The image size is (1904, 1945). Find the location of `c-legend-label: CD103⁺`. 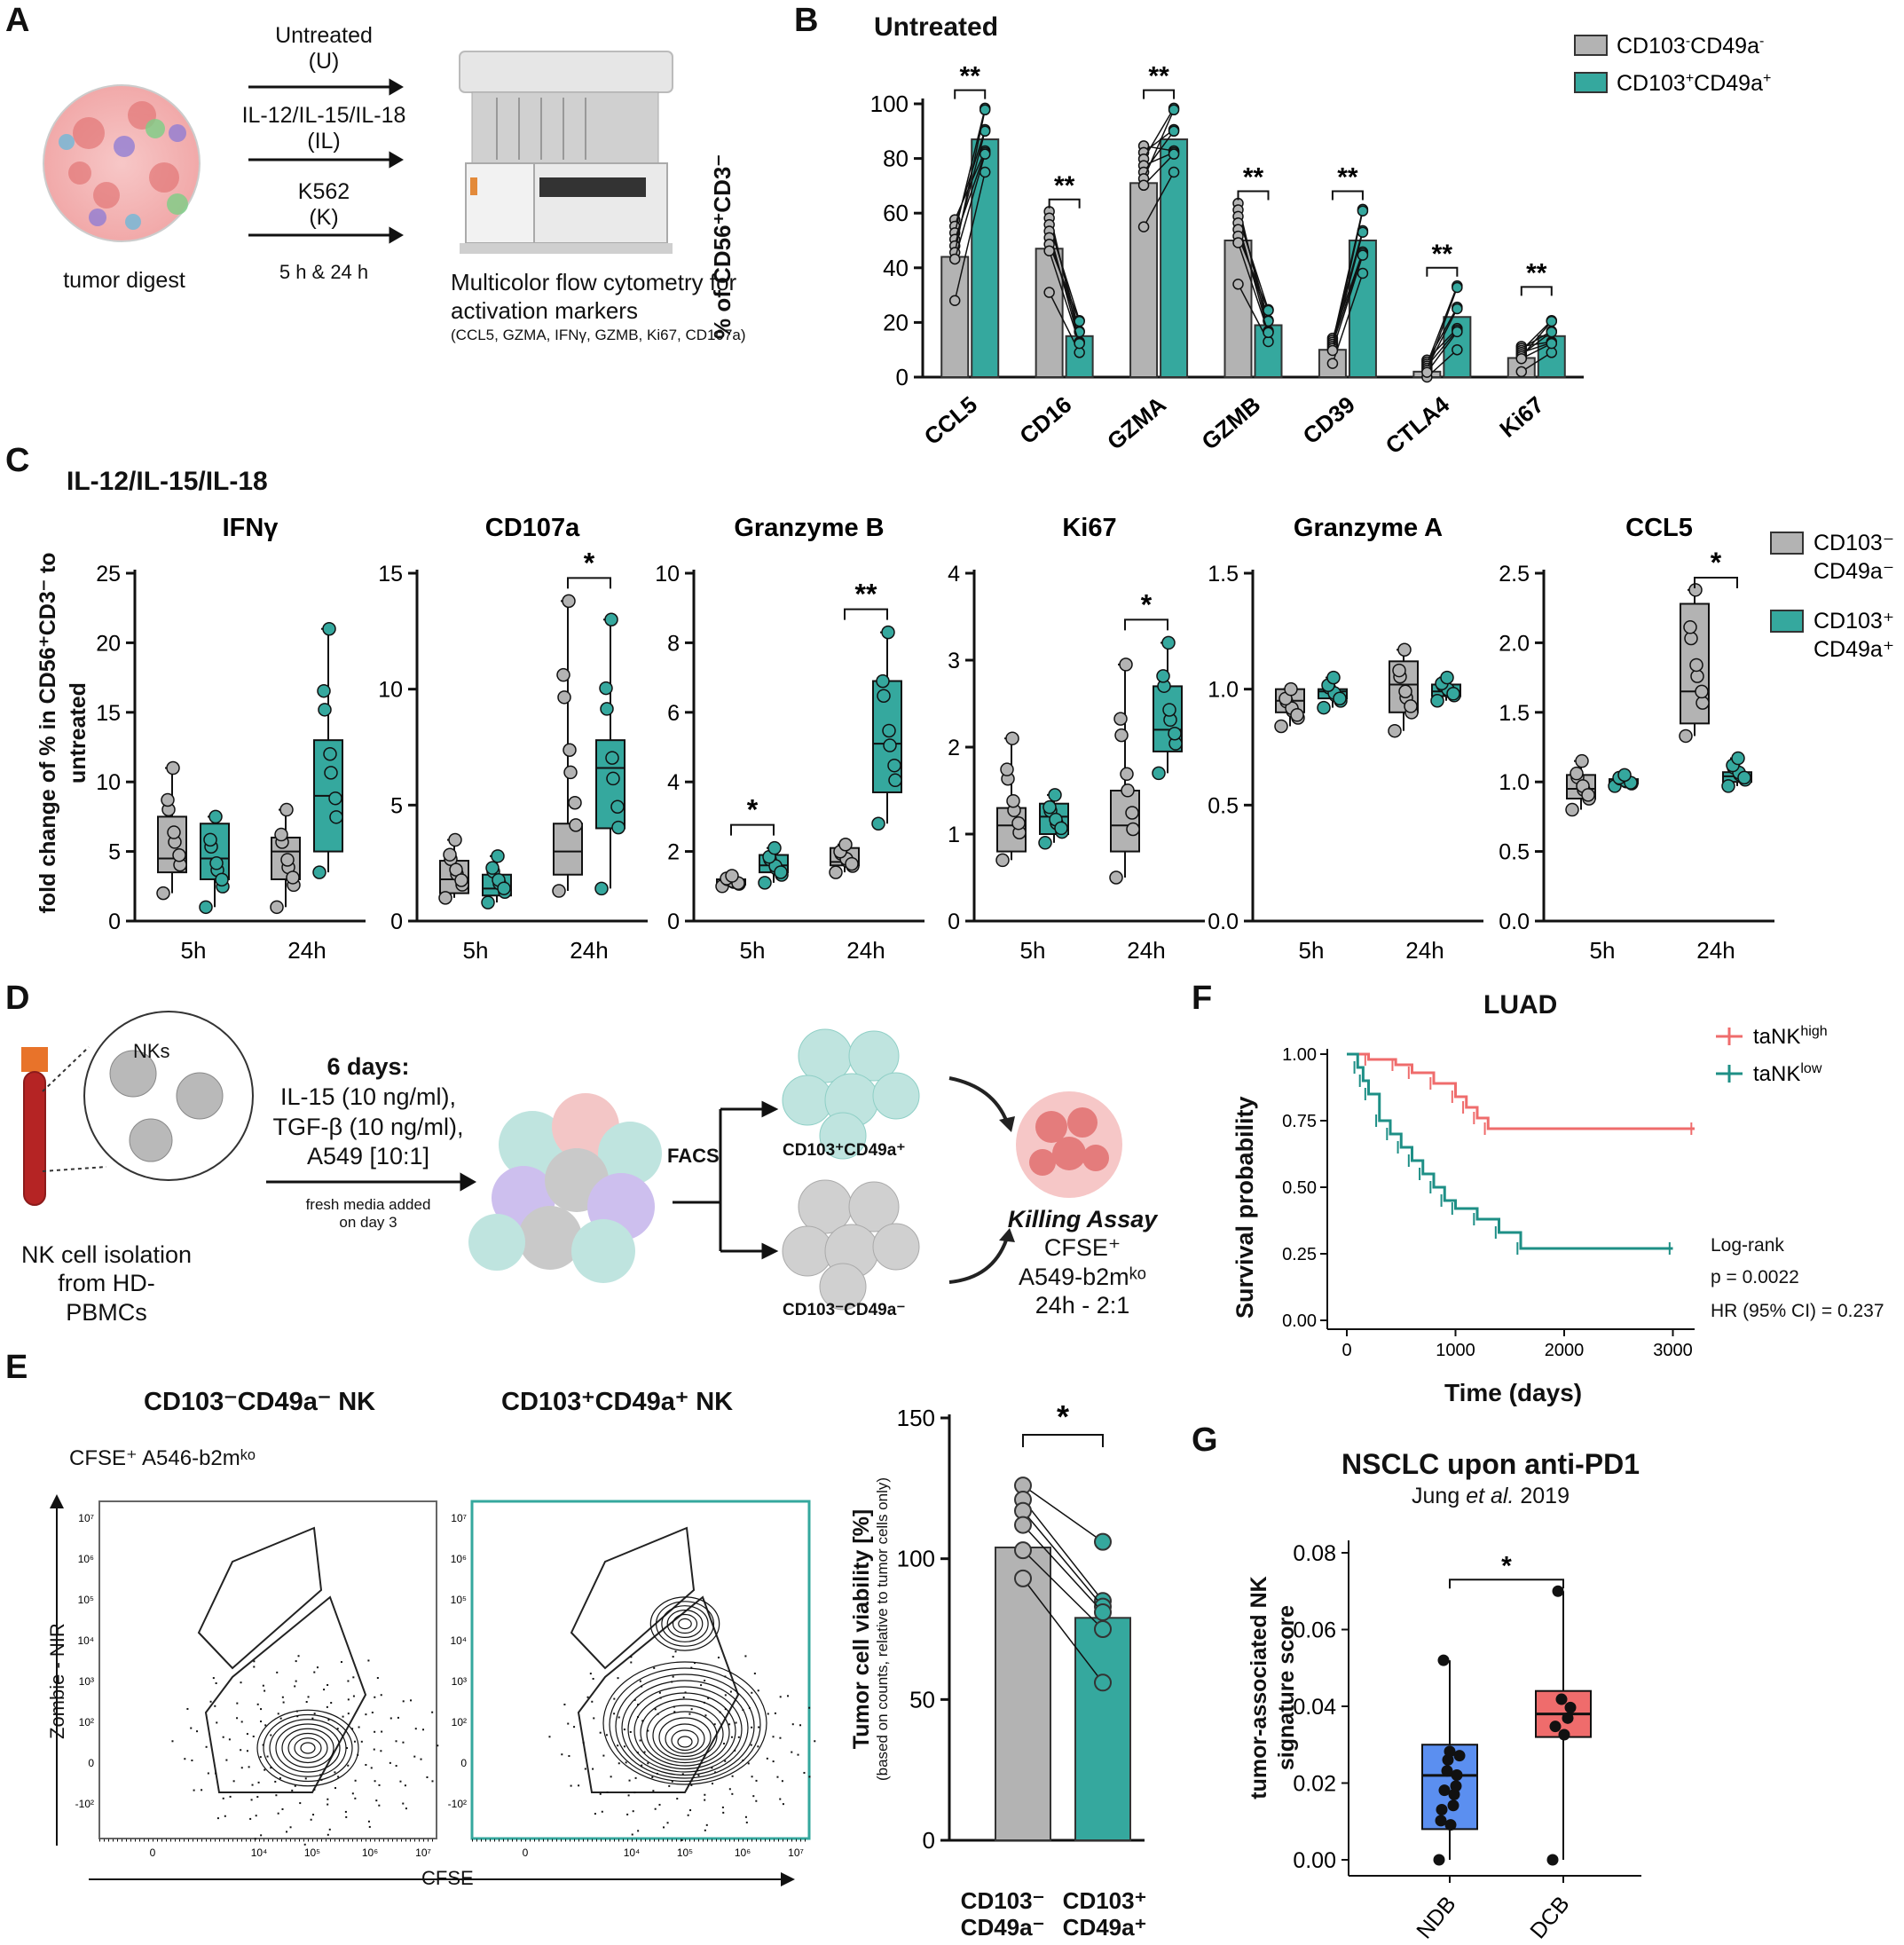

c-legend-label: CD103⁺ is located at coordinates (1854, 621).